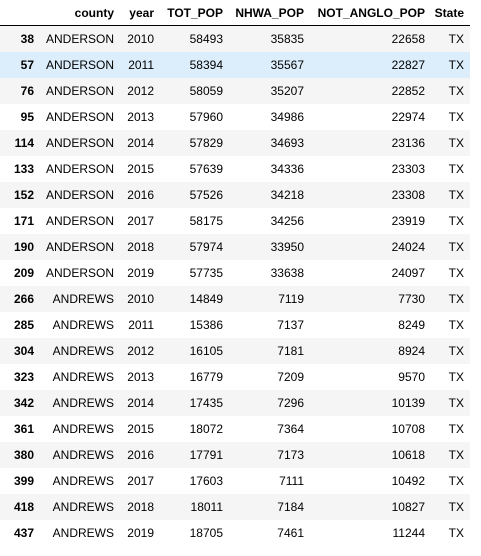 This screenshot has width=481, height=556. I want to click on cell-nhwa-pop: 7111, so click(291, 481).